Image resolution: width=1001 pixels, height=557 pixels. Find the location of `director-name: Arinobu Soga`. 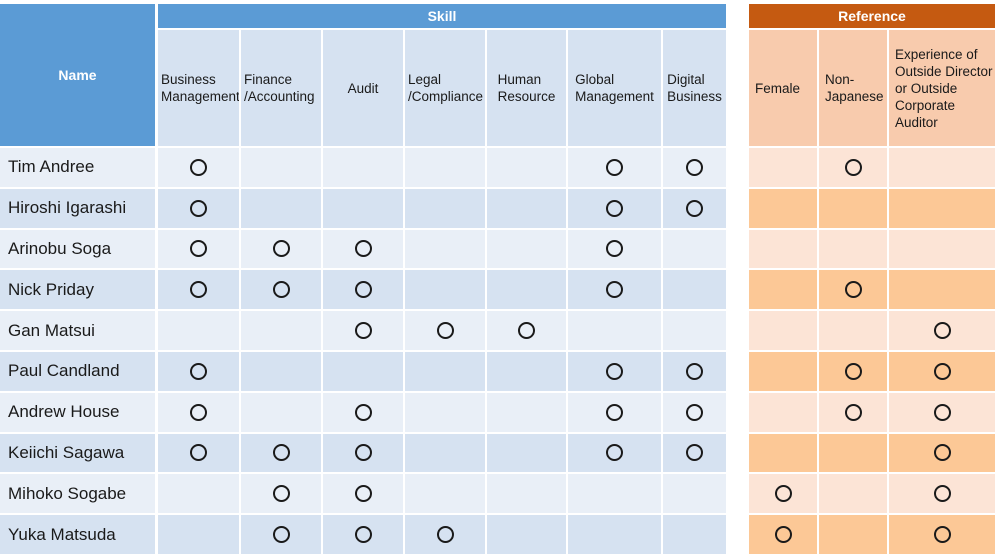

director-name: Arinobu Soga is located at coordinates (79, 250).